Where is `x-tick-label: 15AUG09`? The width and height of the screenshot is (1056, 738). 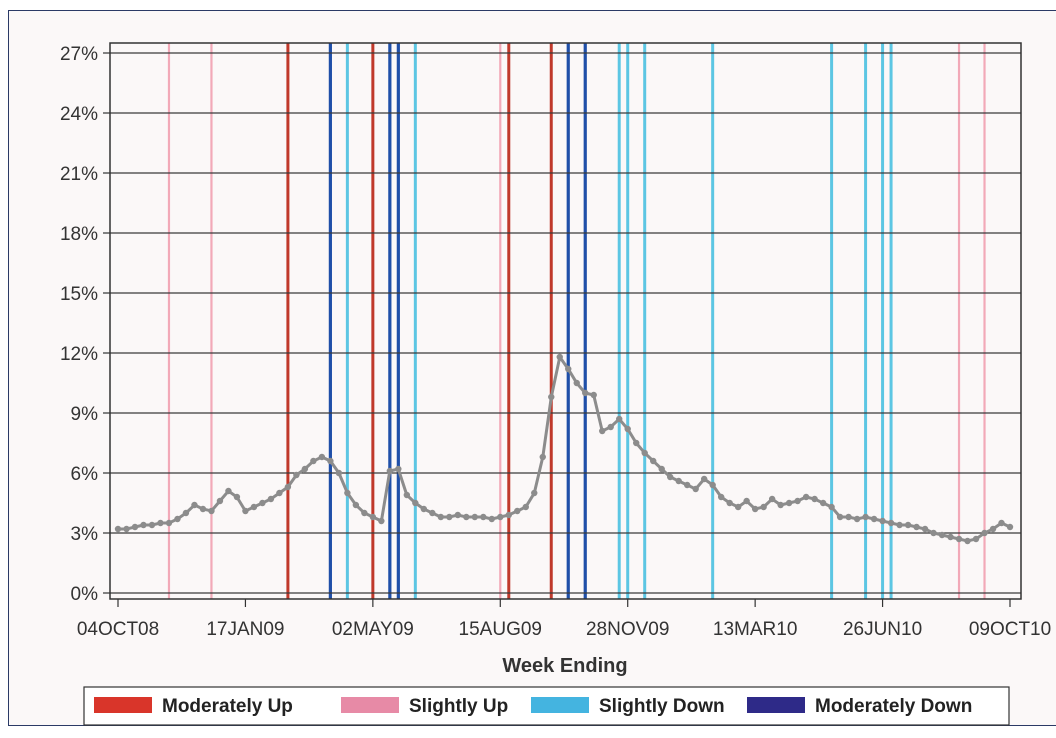
x-tick-label: 15AUG09 is located at coordinates (500, 629).